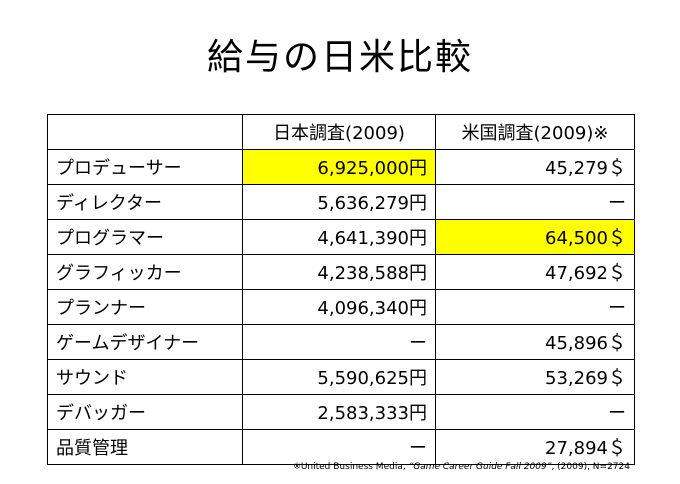  I want to click on japan-salary-cell: 2,583,333円, so click(339, 412).